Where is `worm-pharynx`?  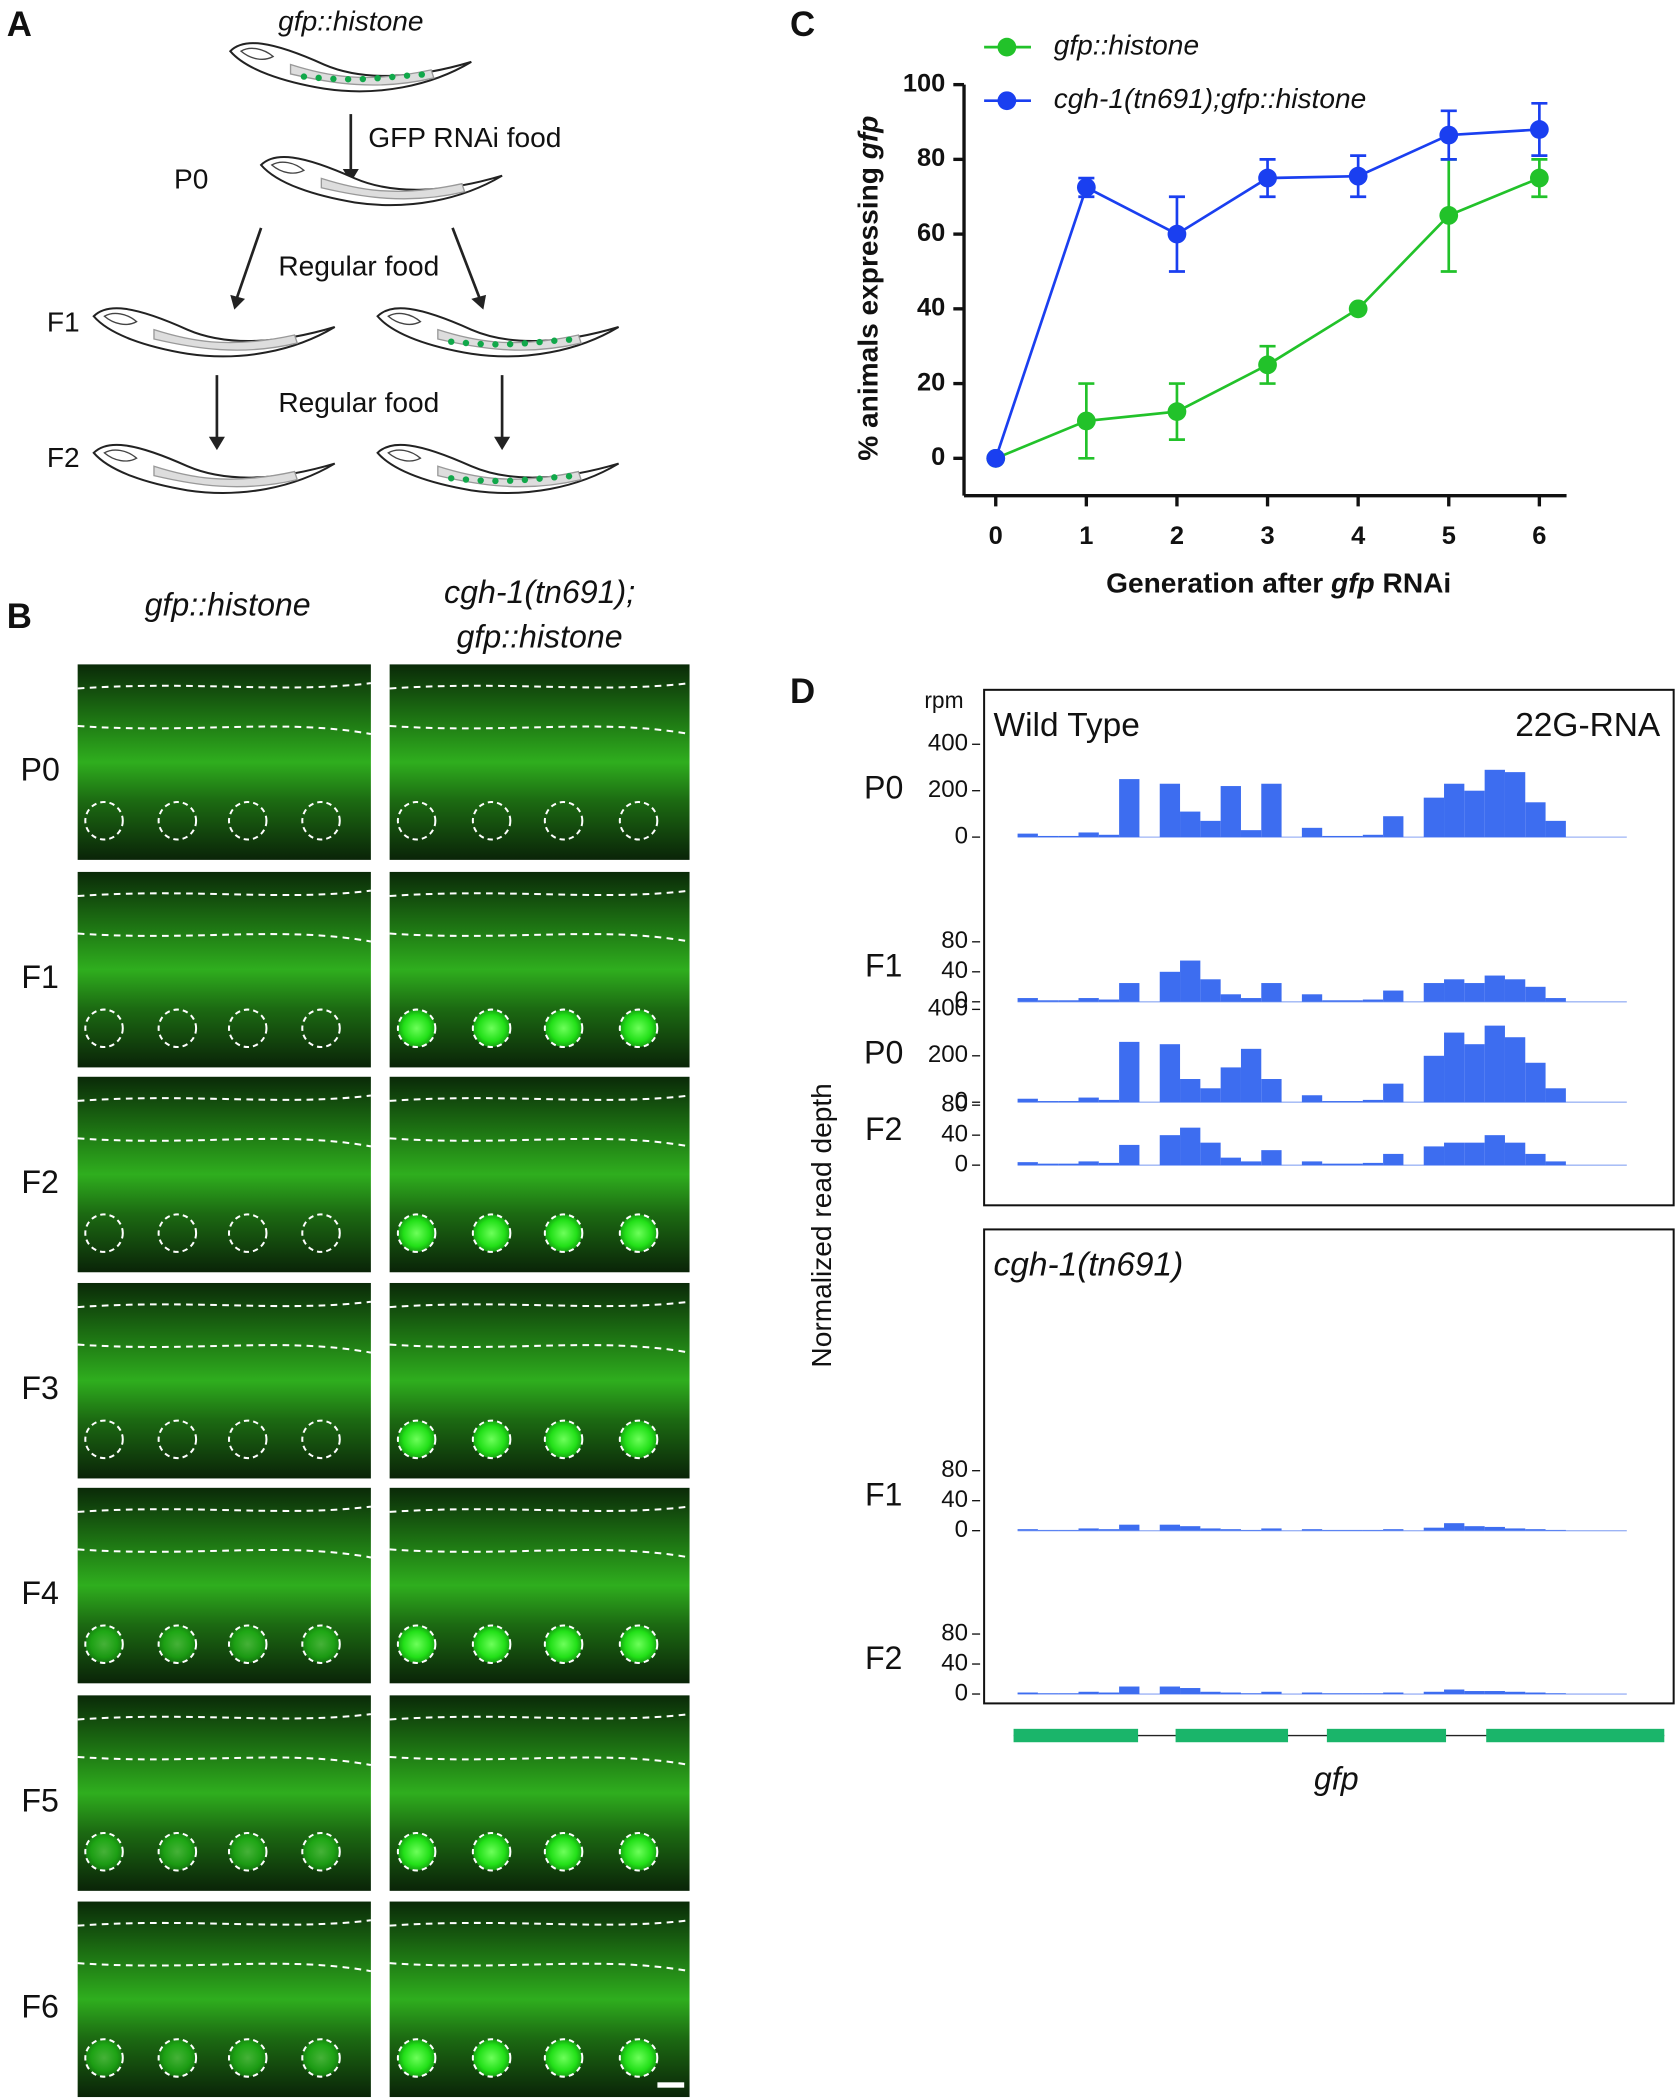
worm-pharynx is located at coordinates (288, 167).